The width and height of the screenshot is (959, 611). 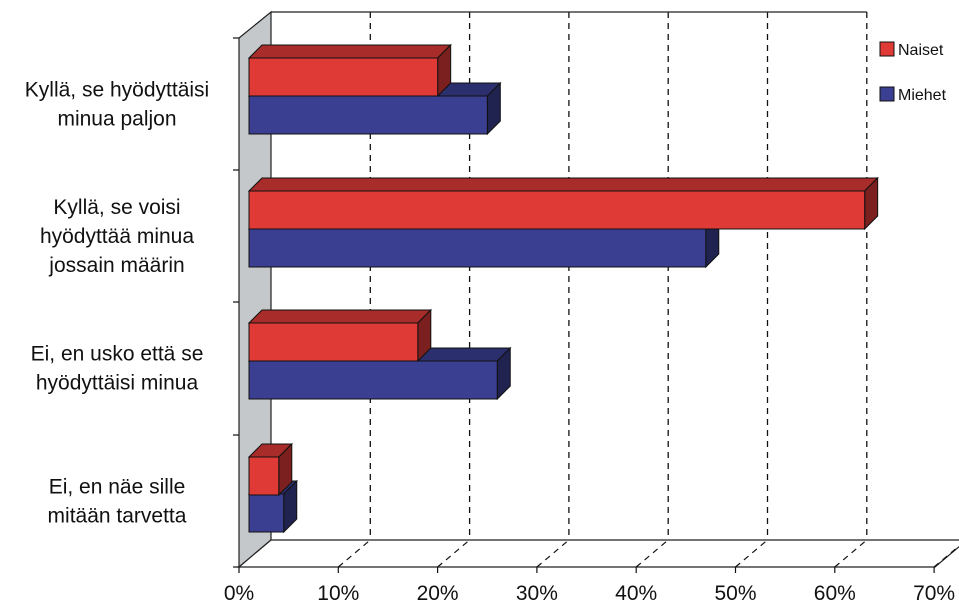 I want to click on x-tick-label: 40%, so click(x=636, y=593).